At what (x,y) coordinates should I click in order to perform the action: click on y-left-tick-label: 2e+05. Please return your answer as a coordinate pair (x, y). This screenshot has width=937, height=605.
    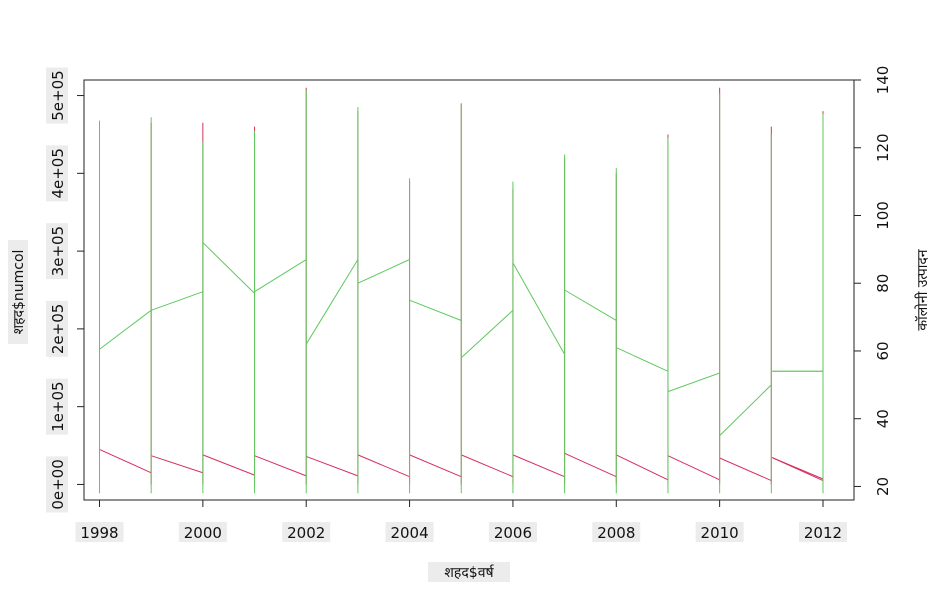
    Looking at the image, I should click on (58, 329).